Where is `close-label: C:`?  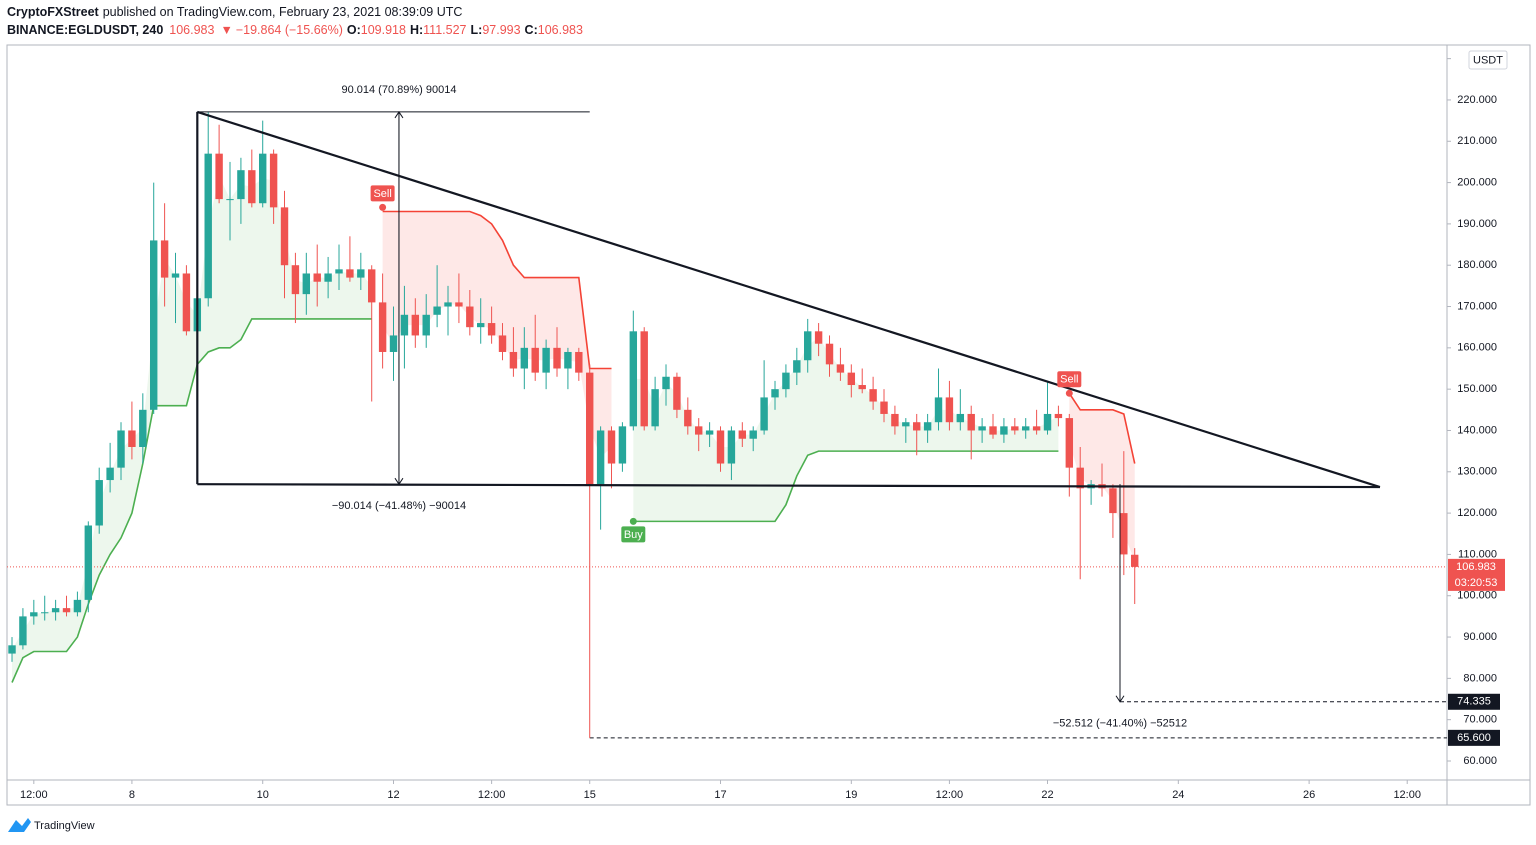 close-label: C: is located at coordinates (531, 30).